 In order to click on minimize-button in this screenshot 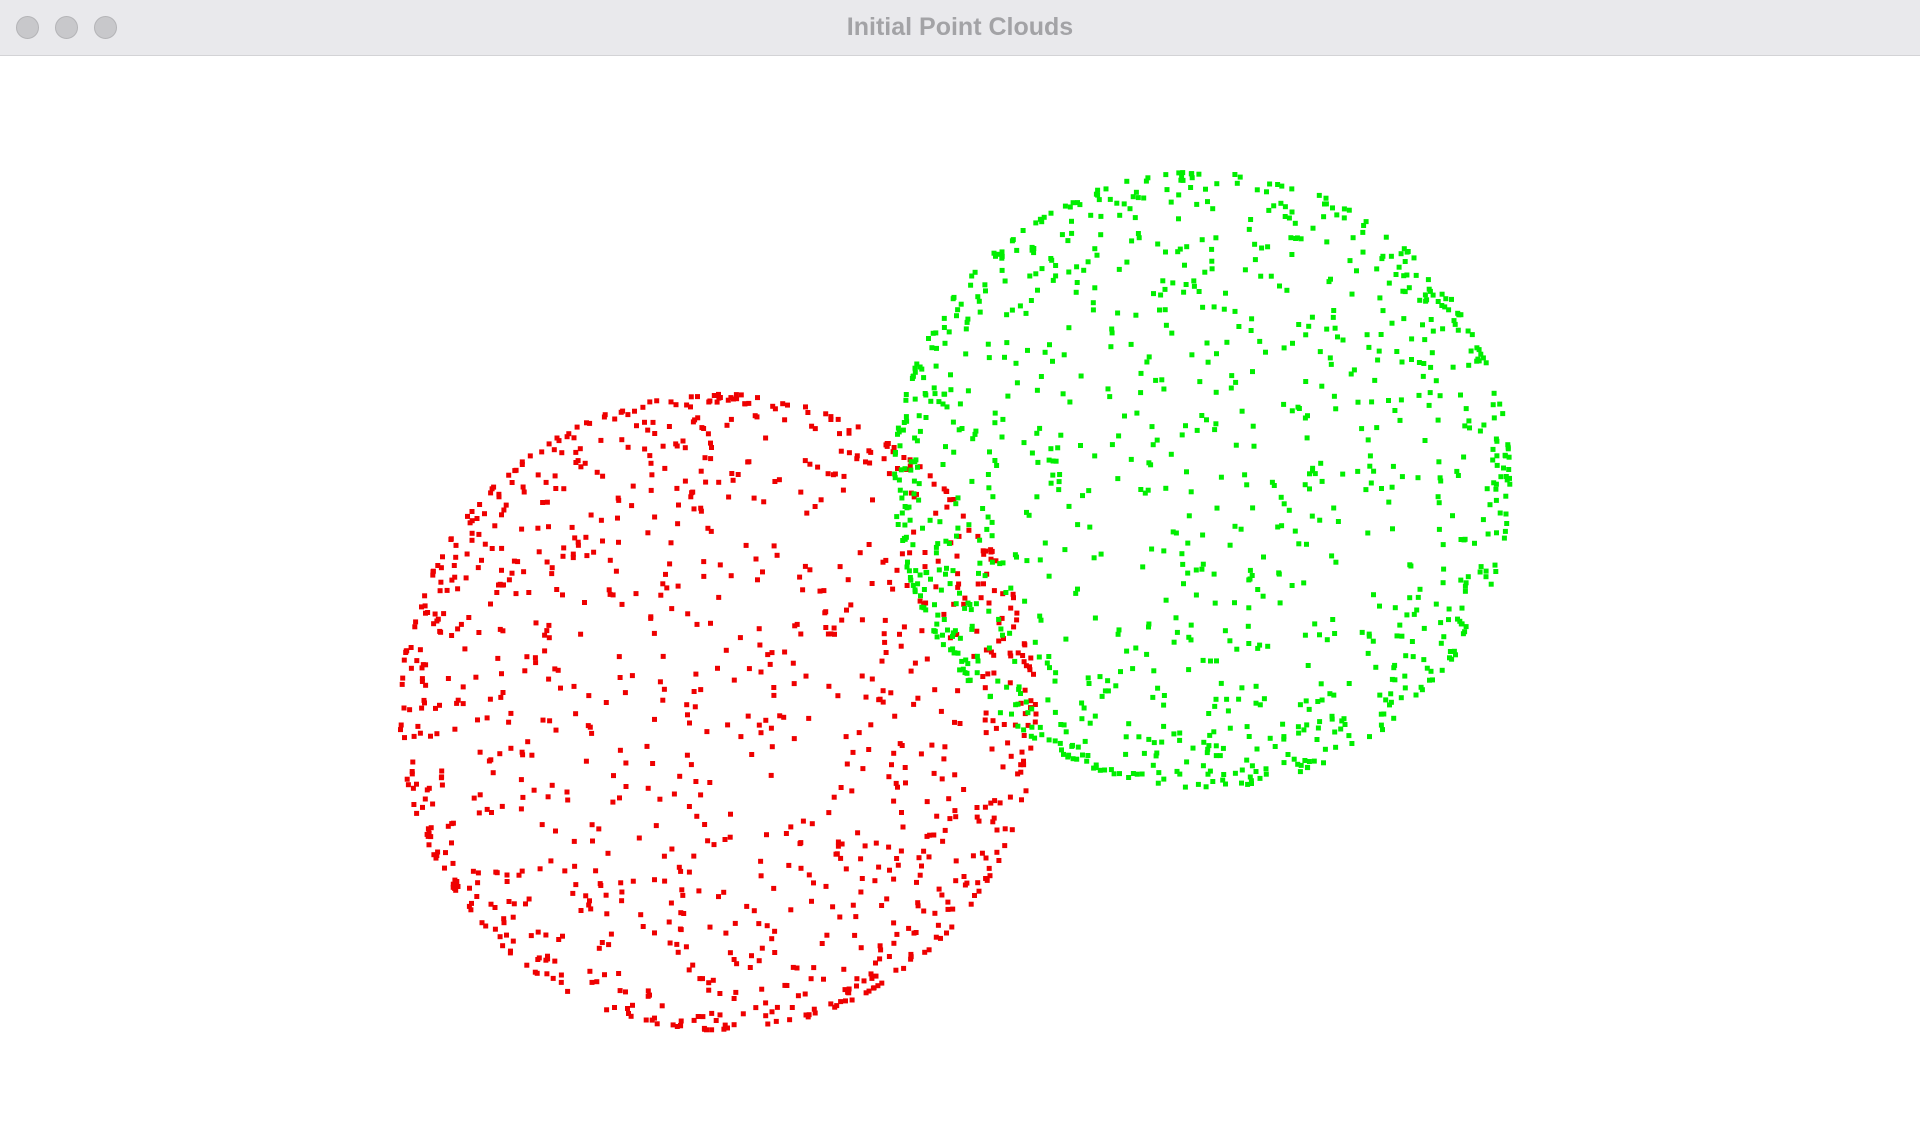, I will do `click(66, 27)`.